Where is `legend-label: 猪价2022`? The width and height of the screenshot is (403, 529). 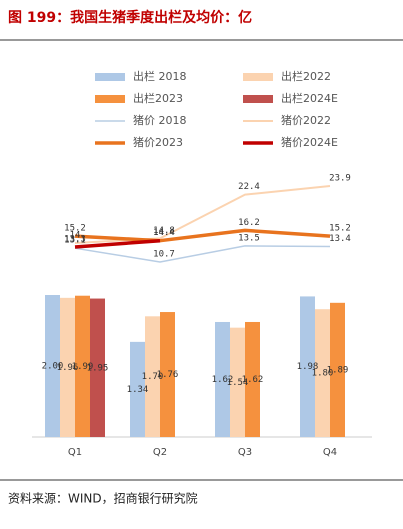 legend-label: 猪价2022 is located at coordinates (306, 120).